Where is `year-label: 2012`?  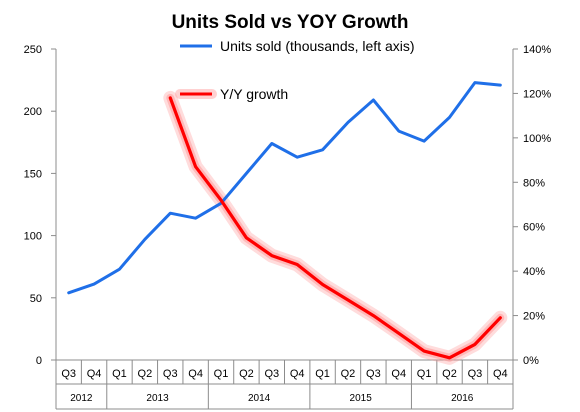 year-label: 2012 is located at coordinates (81, 398).